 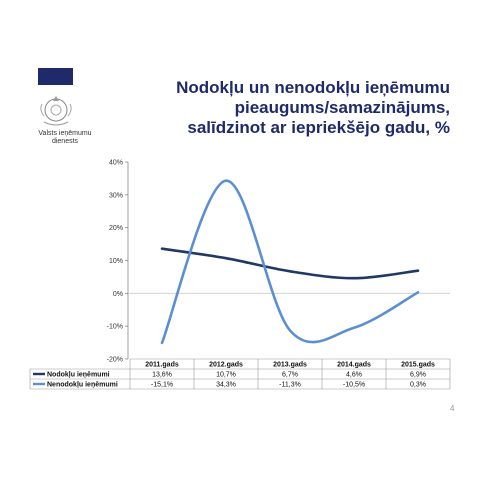 I want to click on y-tick-label: 40%, so click(x=116, y=163).